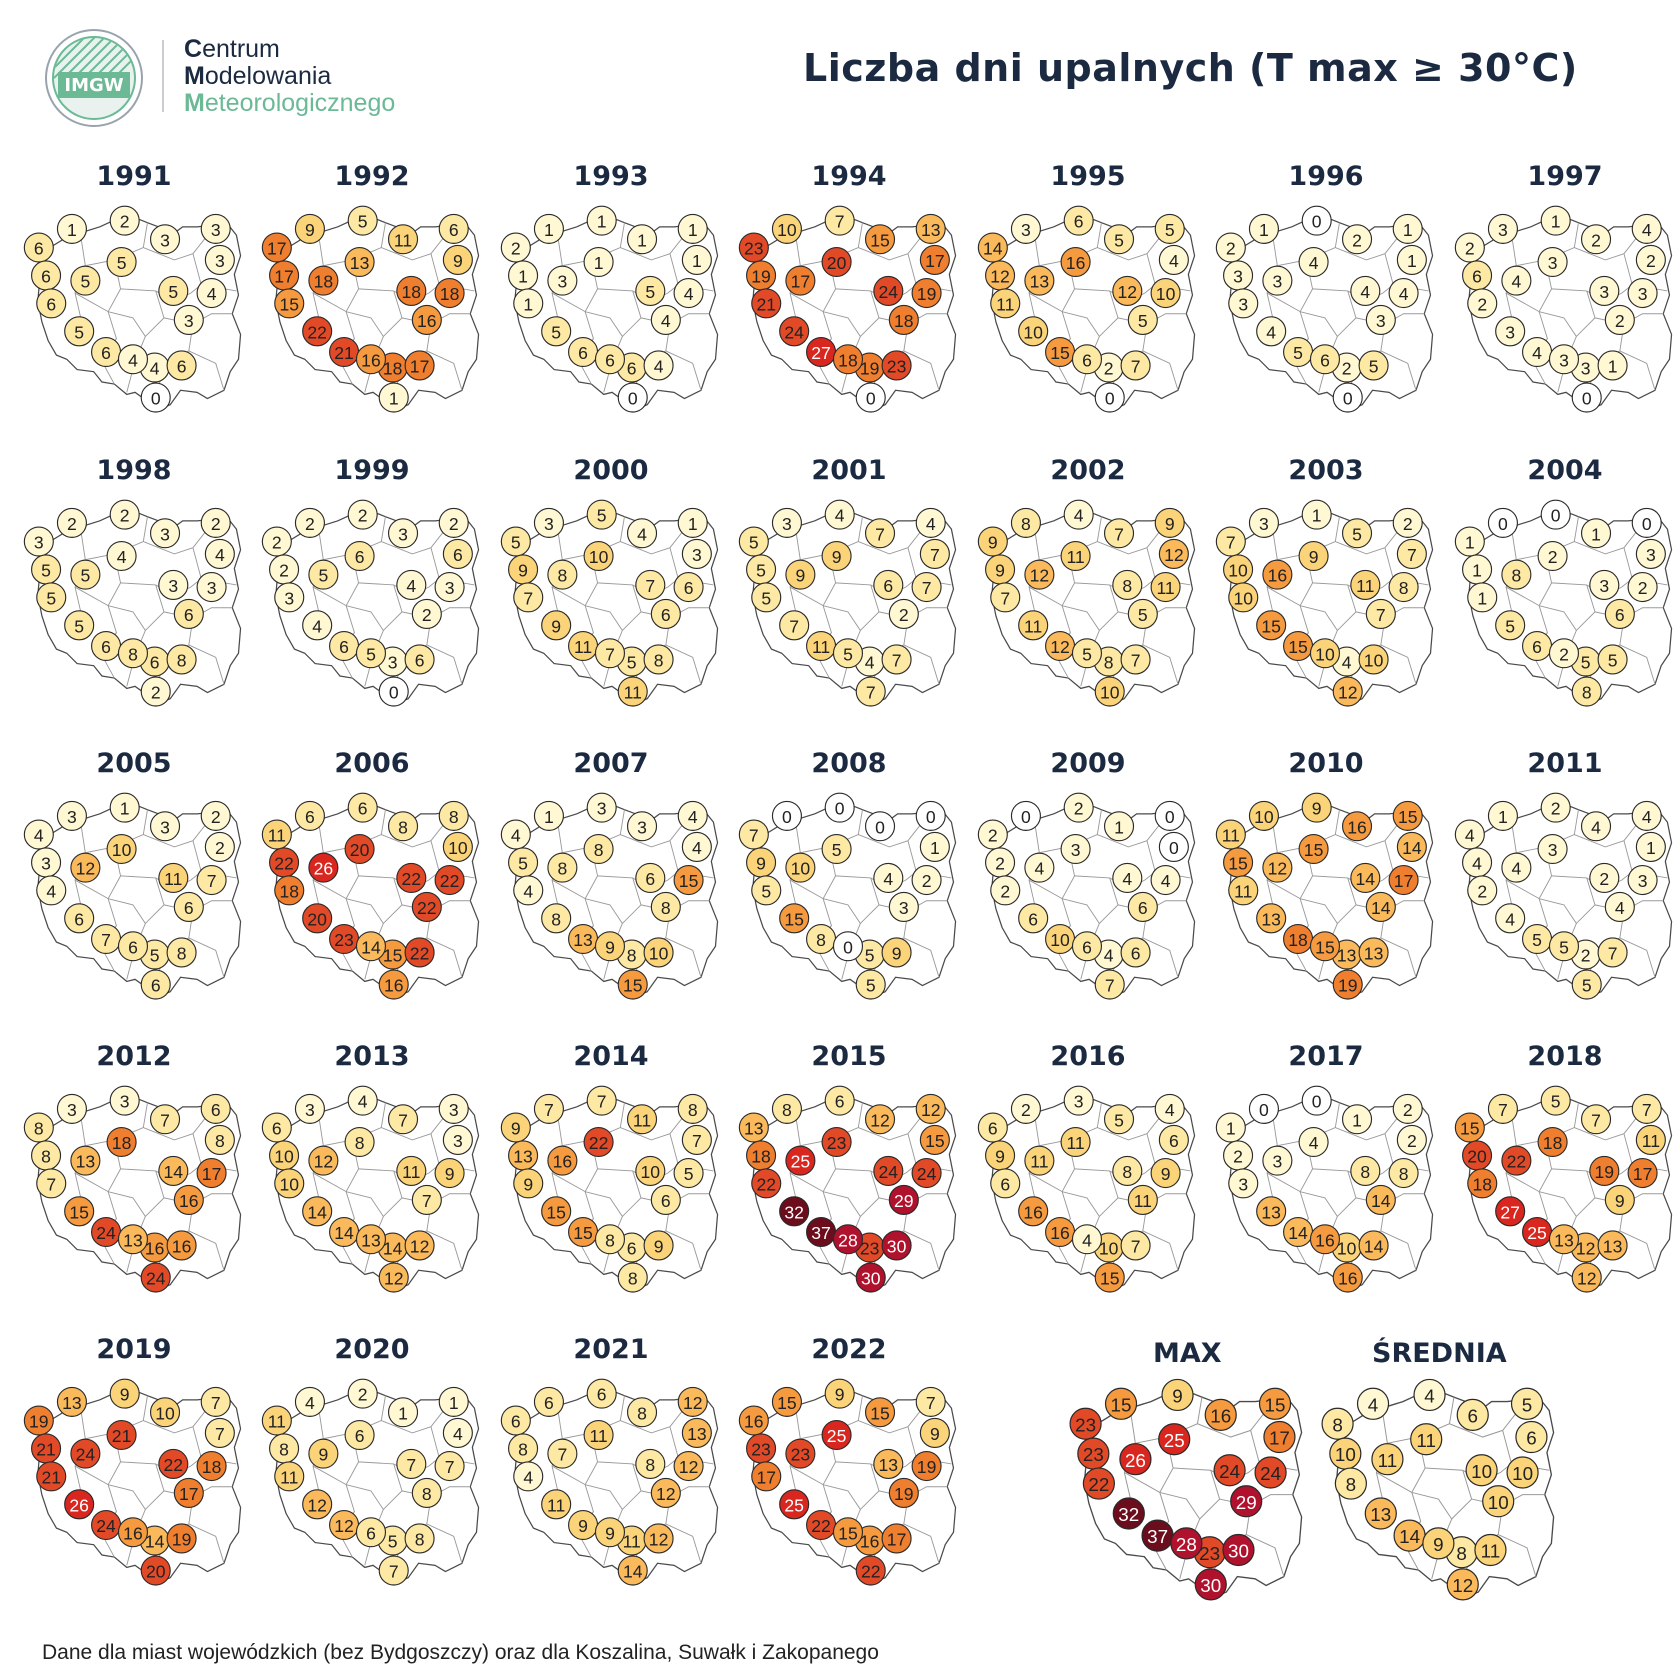 This screenshot has width=1680, height=1680. Describe the element at coordinates (1563, 307) in the screenshot. I see `map-panel-1997: 1997 3 1 2 4 2 2 6 3 4 2 3 3 3 2 4 3 3 1 0` at that location.